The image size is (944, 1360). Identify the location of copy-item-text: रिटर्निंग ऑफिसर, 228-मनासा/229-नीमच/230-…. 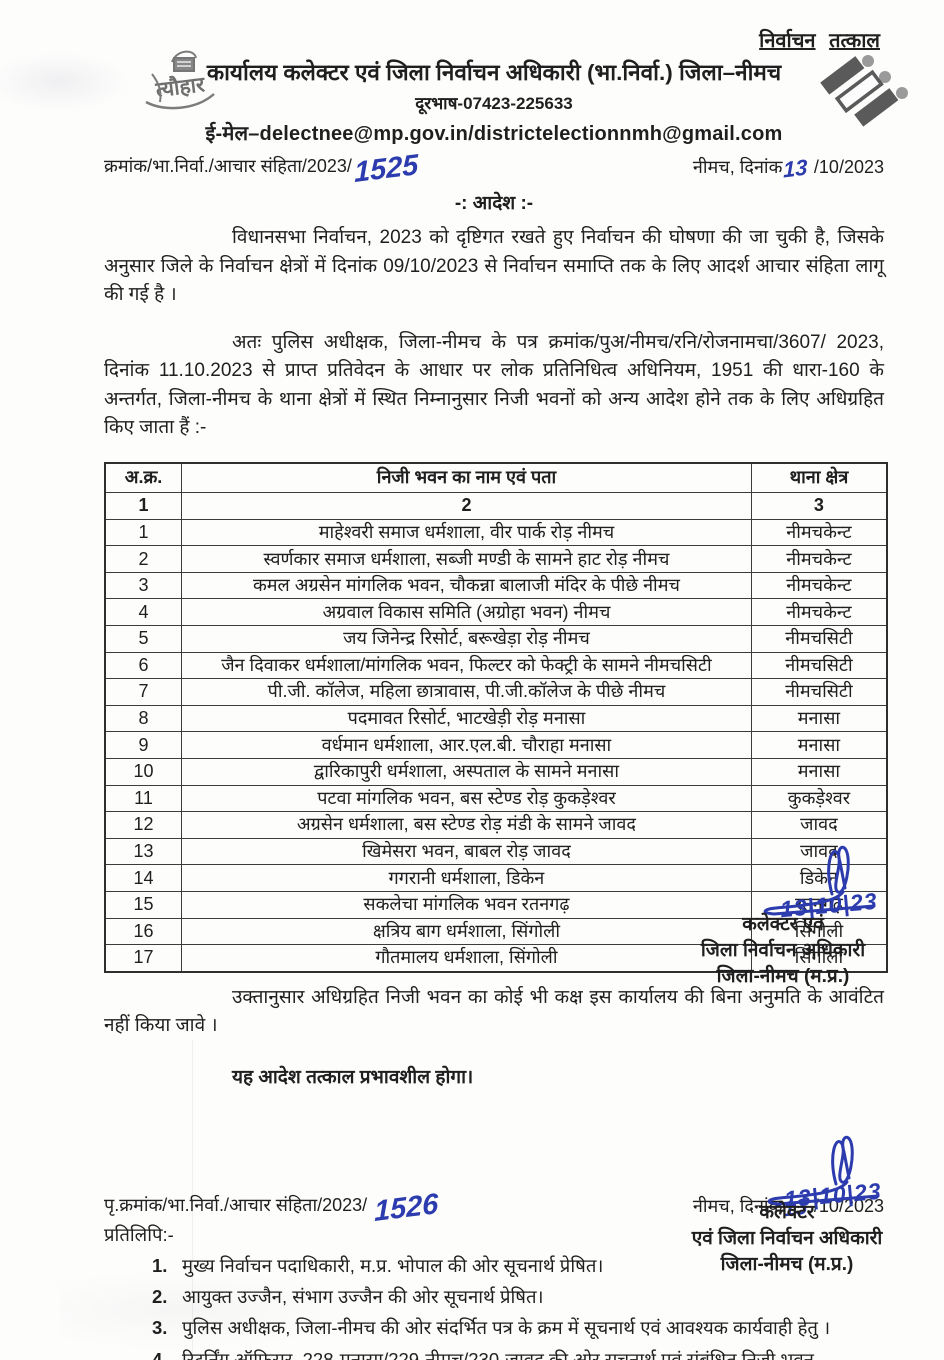
(498, 1354).